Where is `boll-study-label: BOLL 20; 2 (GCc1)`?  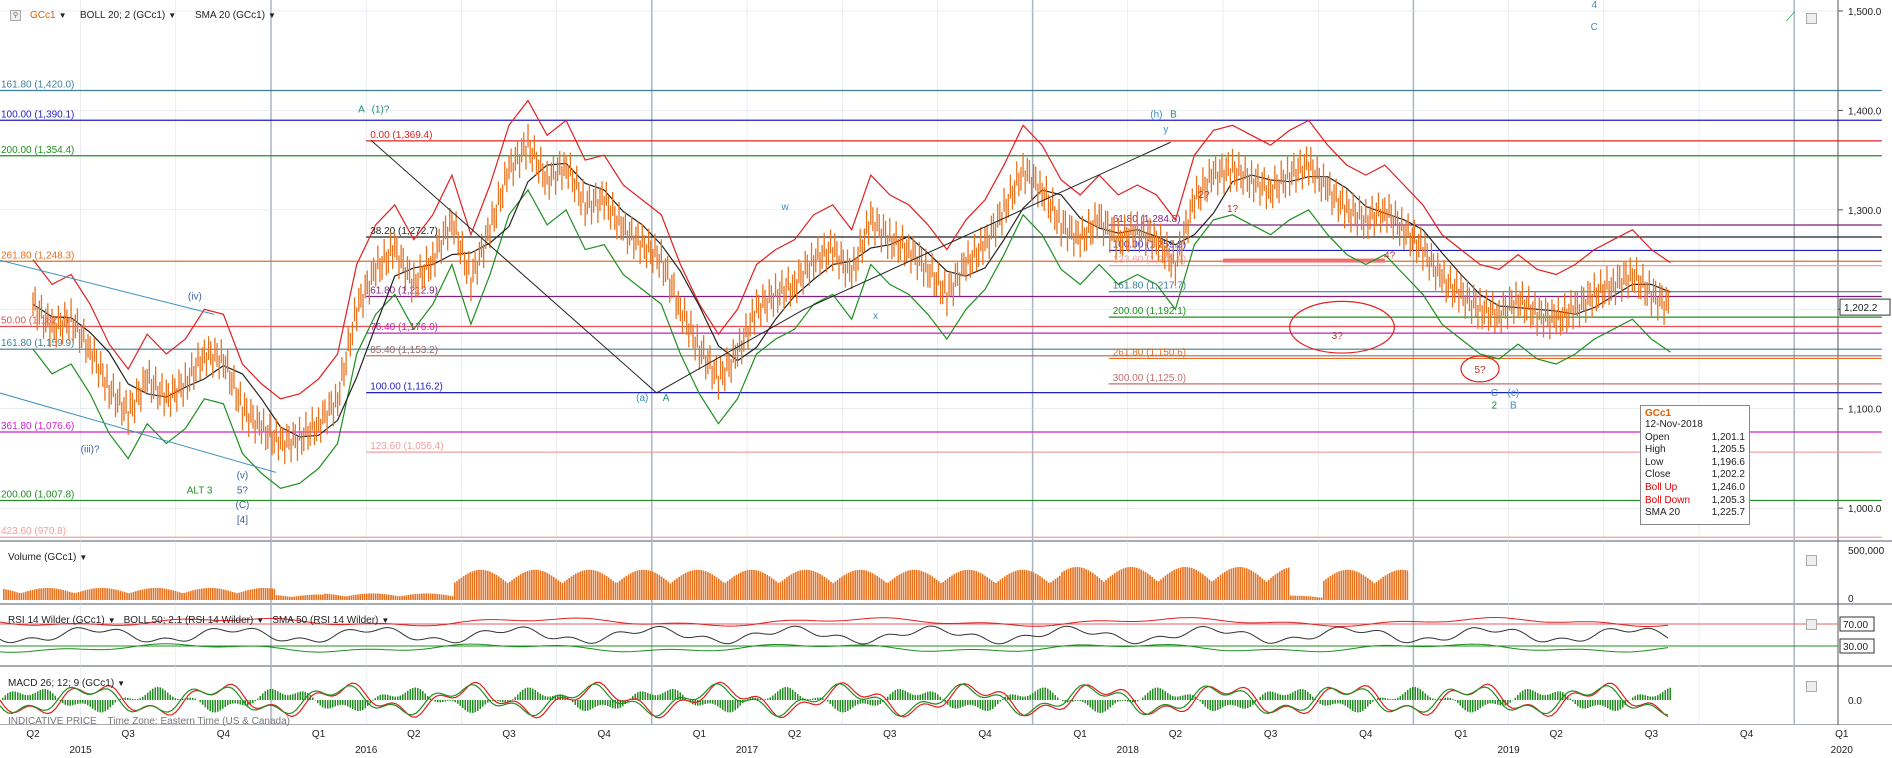 boll-study-label: BOLL 20; 2 (GCc1) is located at coordinates (123, 15).